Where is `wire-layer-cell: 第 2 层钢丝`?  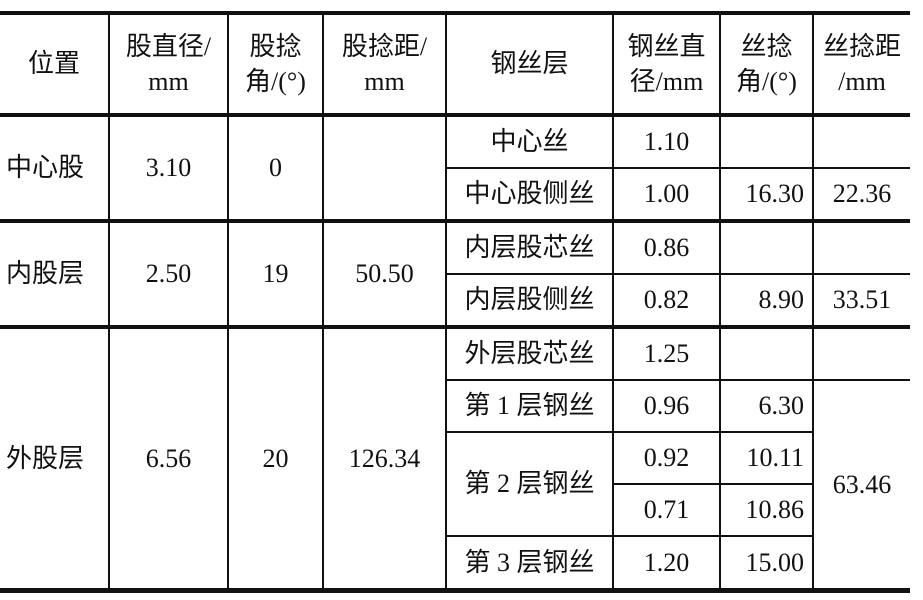 wire-layer-cell: 第 2 层钢丝 is located at coordinates (530, 484).